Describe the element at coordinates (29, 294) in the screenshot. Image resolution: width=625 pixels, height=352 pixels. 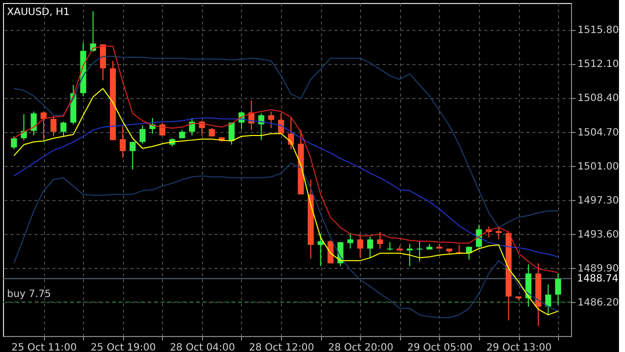
I see `ref-line-label: buy 7.75` at that location.